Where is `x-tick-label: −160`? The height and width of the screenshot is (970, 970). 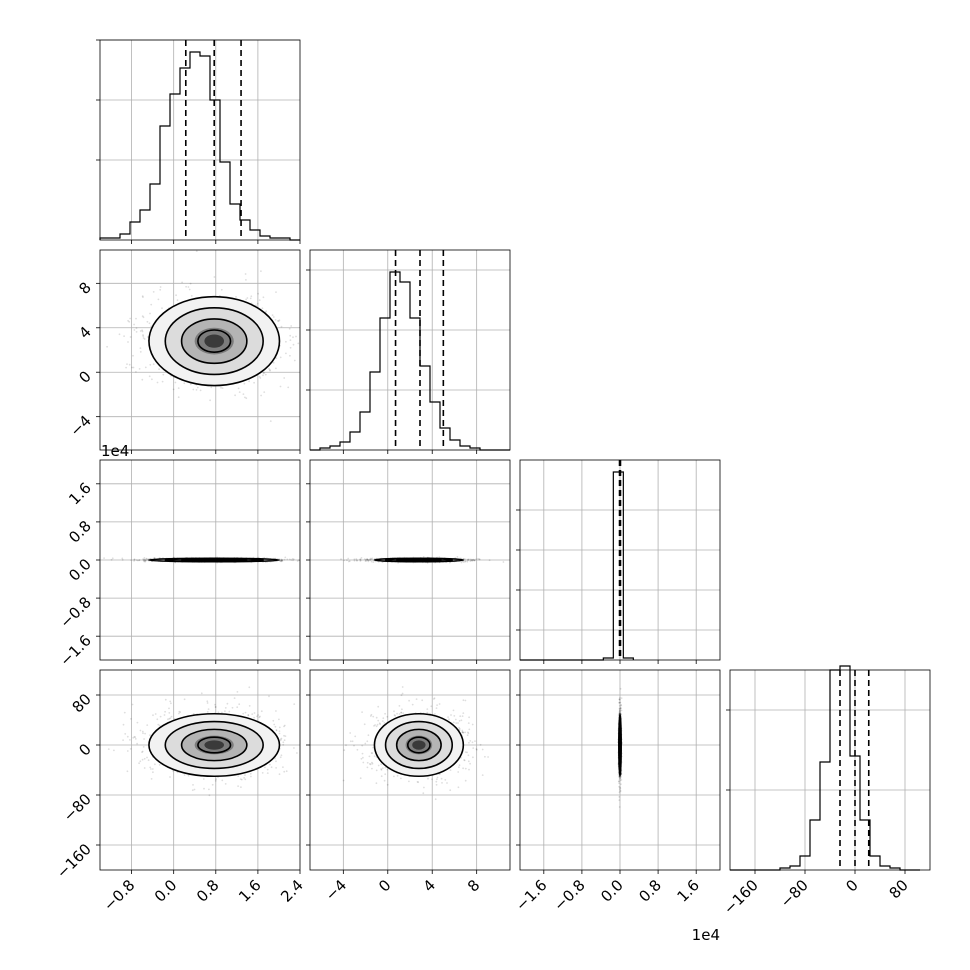
x-tick-label: −160 is located at coordinates (741, 897).